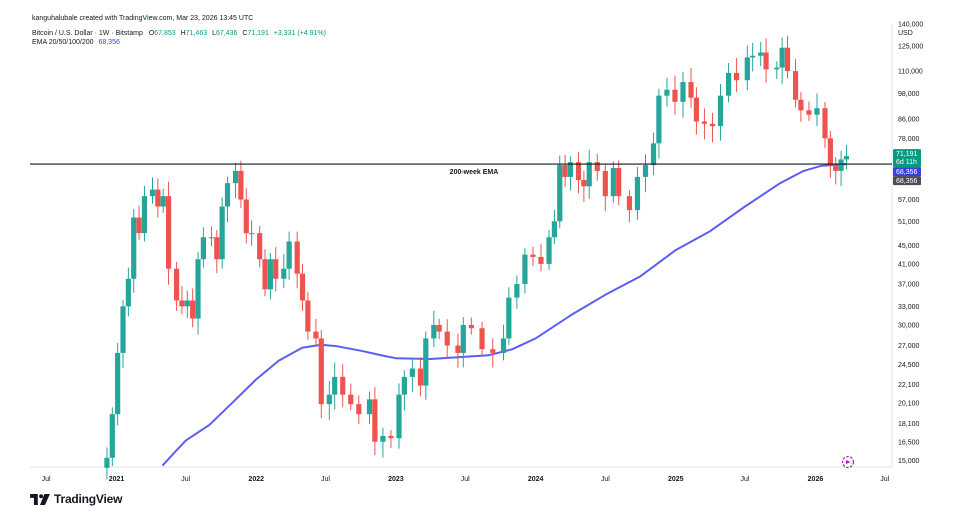 The height and width of the screenshot is (517, 974). I want to click on y-tick-label: 110,000, so click(910, 72).